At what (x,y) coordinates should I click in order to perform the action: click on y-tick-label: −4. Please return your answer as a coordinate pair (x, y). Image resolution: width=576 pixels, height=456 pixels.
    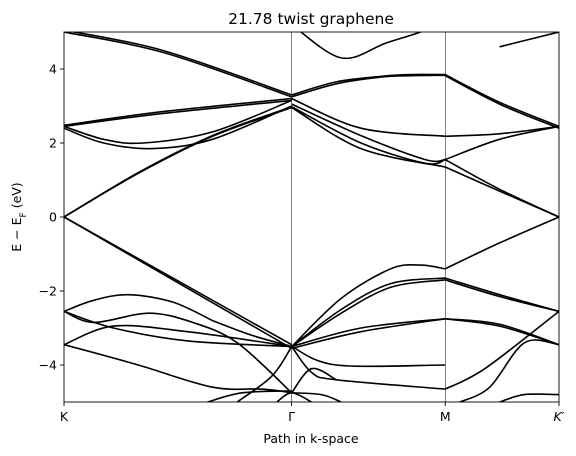
    Looking at the image, I should click on (48, 365).